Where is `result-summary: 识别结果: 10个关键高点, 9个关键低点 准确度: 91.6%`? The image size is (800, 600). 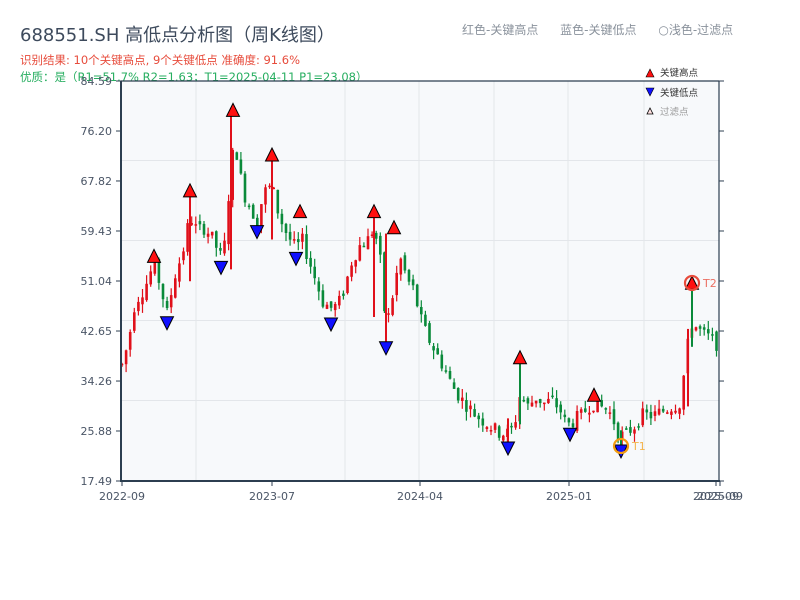 result-summary: 识别结果: 10个关键高点, 9个关键低点 准确度: 91.6% is located at coordinates (160, 60).